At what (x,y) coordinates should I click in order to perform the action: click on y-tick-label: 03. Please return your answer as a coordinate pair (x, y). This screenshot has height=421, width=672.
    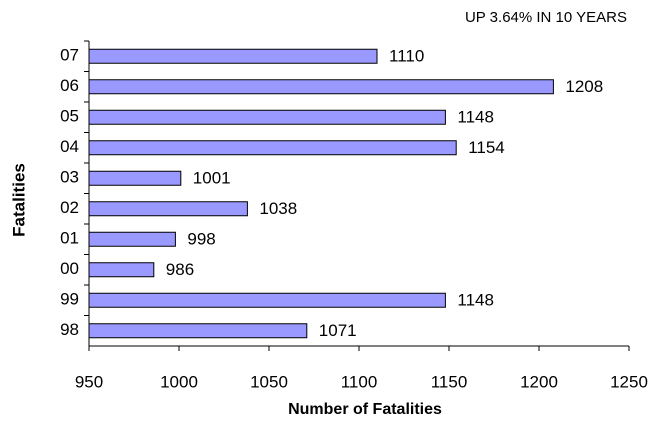
    Looking at the image, I should click on (69, 177).